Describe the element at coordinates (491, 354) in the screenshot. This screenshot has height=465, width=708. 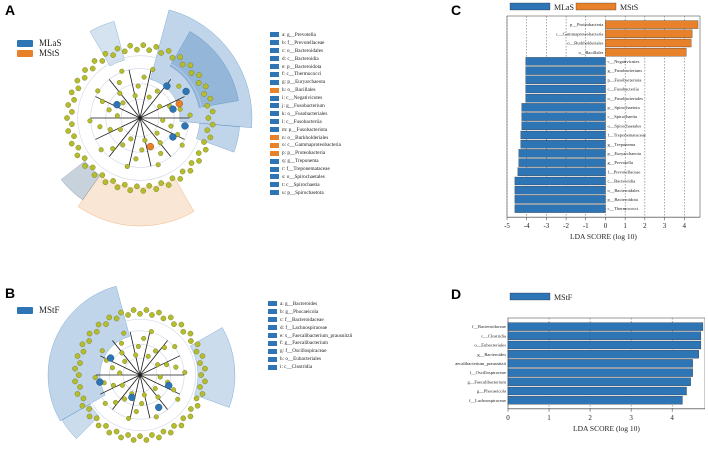
I see `bar-label: g__Bacteroides` at that location.